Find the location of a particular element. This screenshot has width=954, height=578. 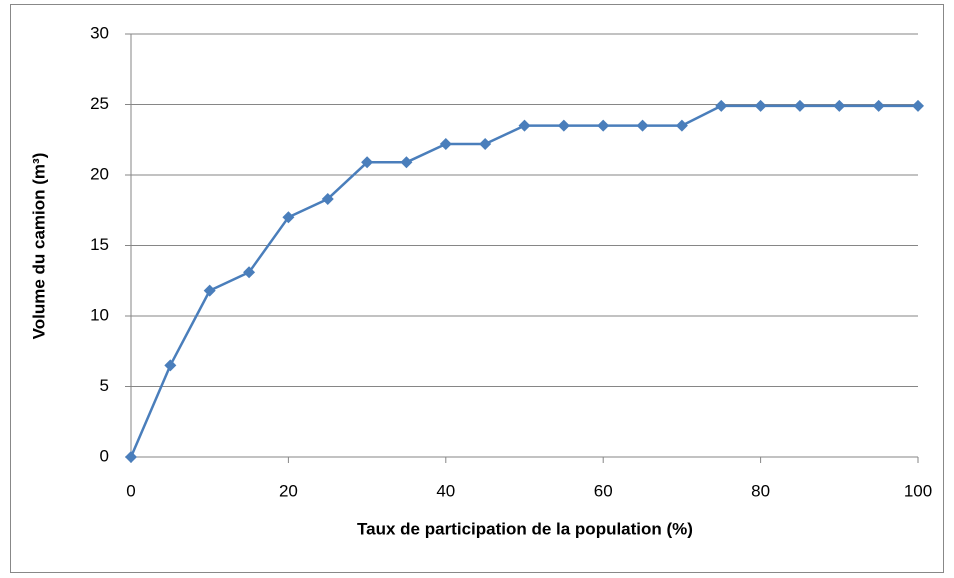

x-tick-label: 80 is located at coordinates (760, 490).